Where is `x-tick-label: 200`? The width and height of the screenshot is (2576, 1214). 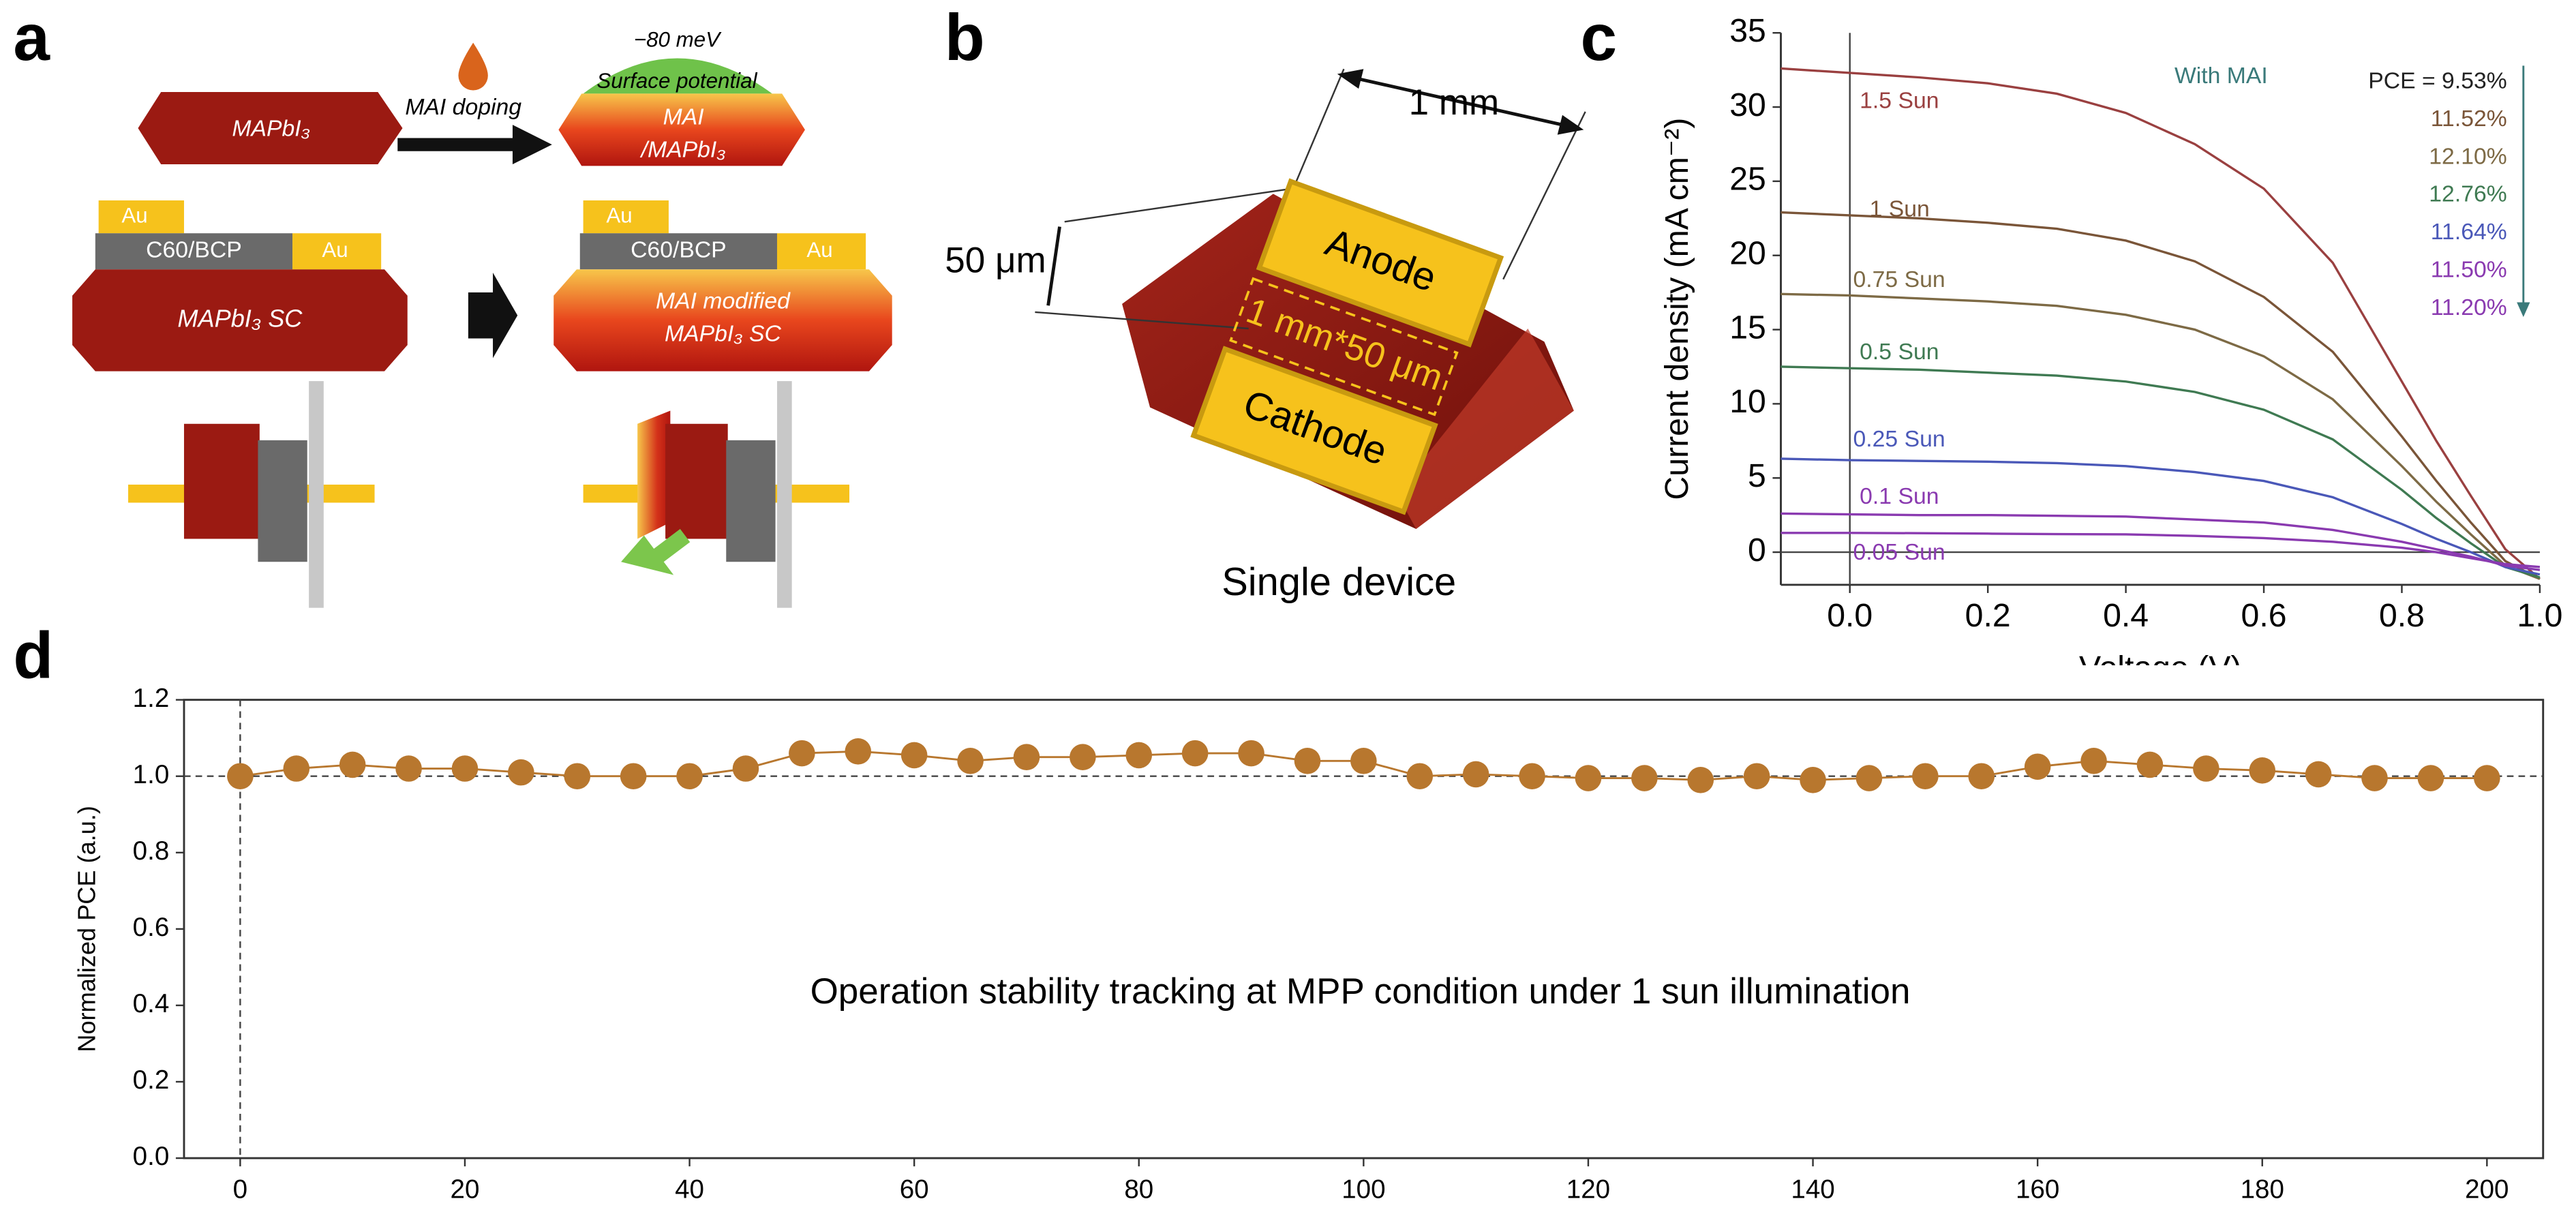 x-tick-label: 200 is located at coordinates (2487, 1189).